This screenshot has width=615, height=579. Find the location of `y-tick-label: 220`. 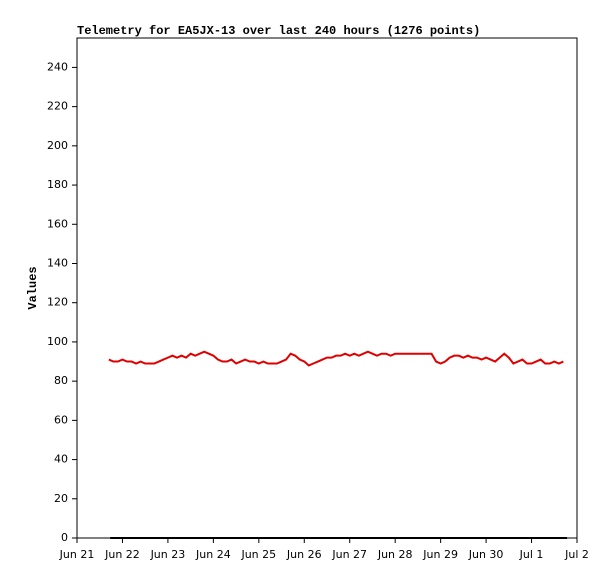

y-tick-label: 220 is located at coordinates (57, 106).